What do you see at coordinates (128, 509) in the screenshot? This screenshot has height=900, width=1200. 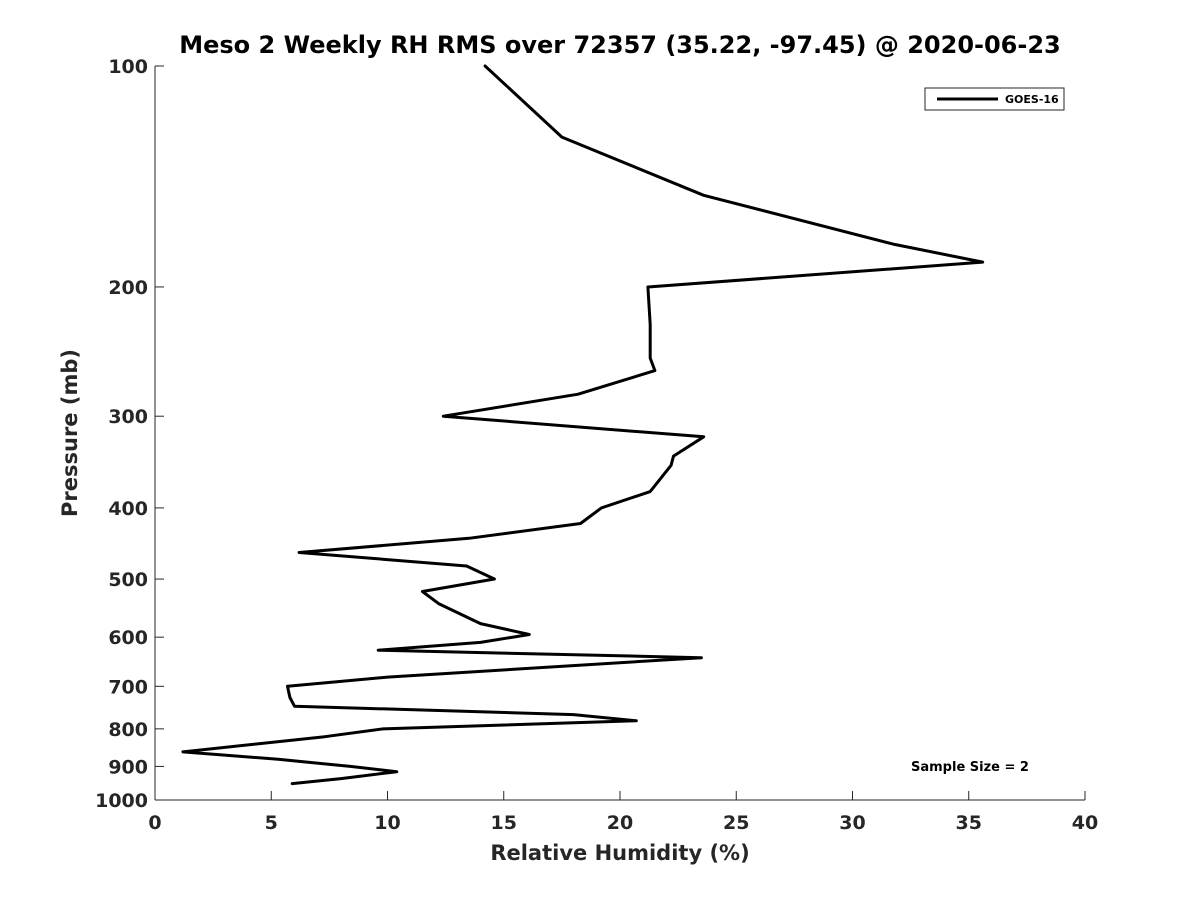 I see `y-tick-label: 400` at bounding box center [128, 509].